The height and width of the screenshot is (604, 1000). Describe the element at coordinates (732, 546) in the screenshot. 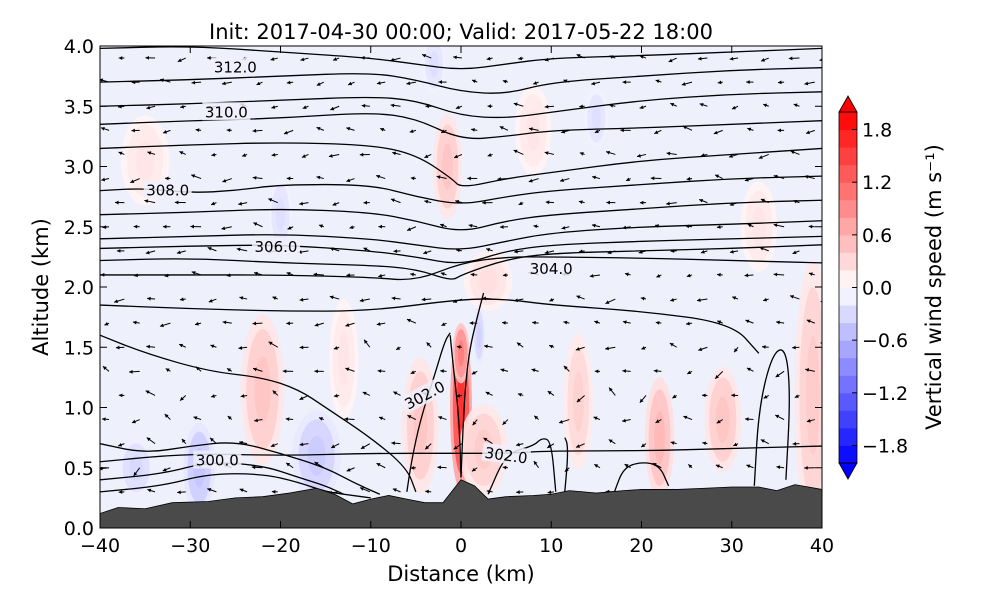

I see `x-tick-label: 30` at that location.